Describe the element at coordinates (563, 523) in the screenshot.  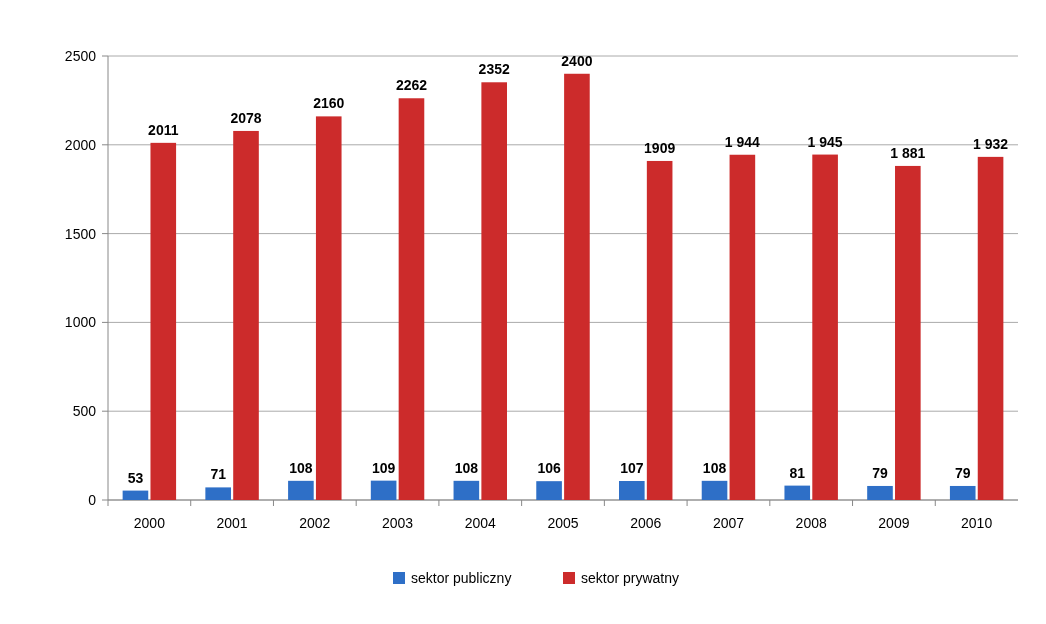
I see `x-tick-label: 2005` at that location.